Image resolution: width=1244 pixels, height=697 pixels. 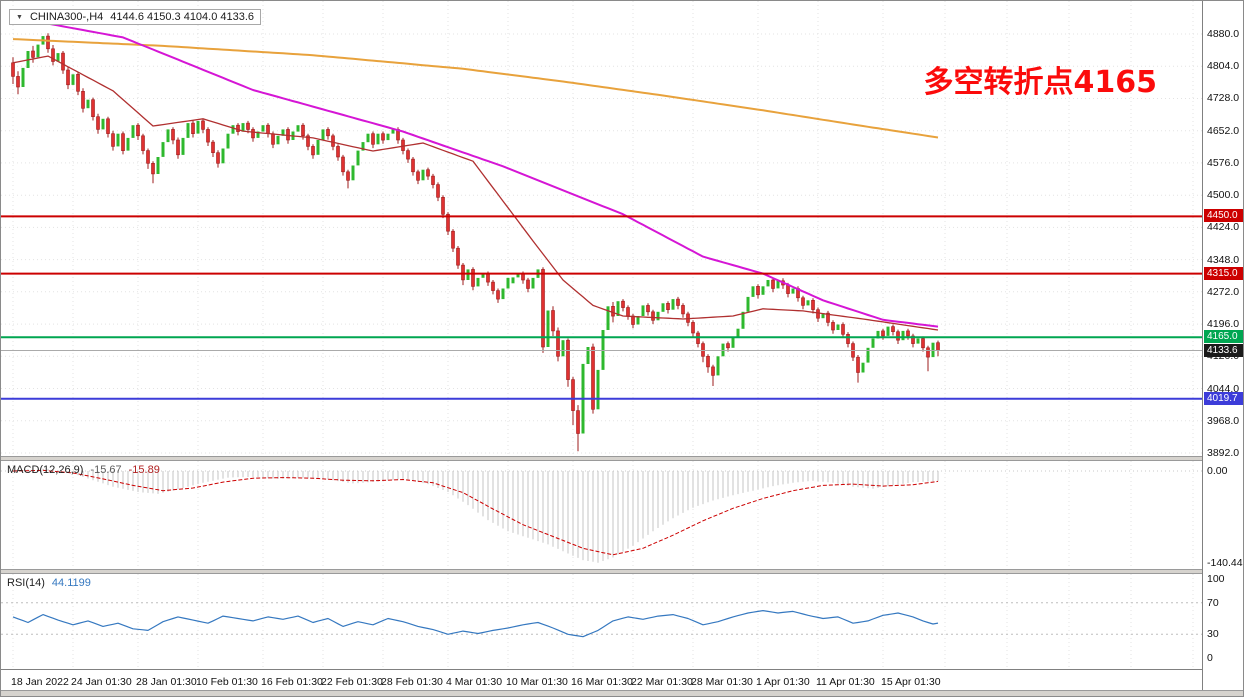 I want to click on price-badge: 4019.7, so click(x=1223, y=398).